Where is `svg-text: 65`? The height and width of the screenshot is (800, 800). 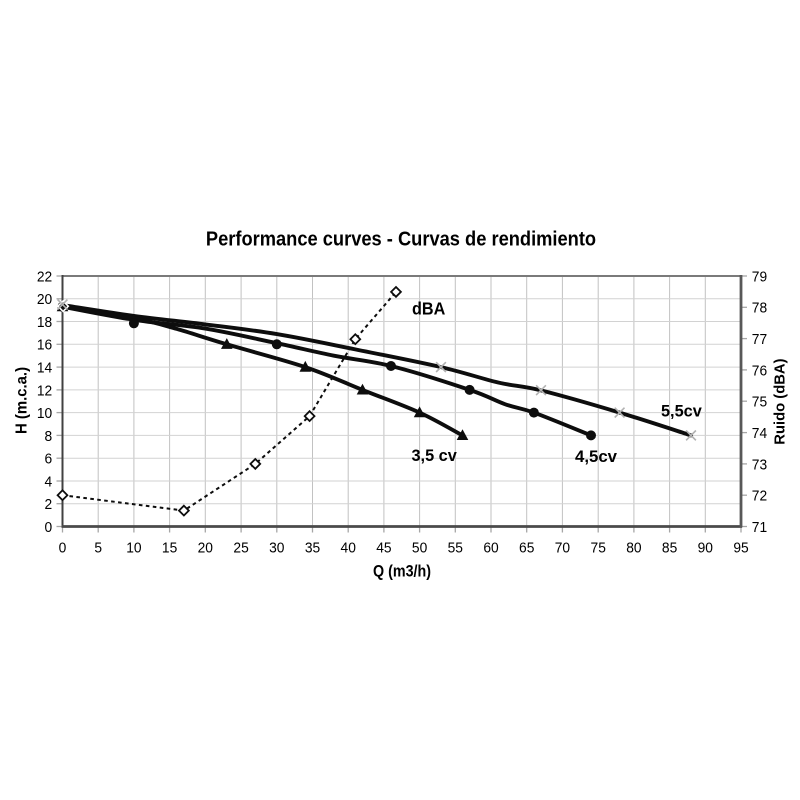
svg-text: 65 is located at coordinates (526, 548).